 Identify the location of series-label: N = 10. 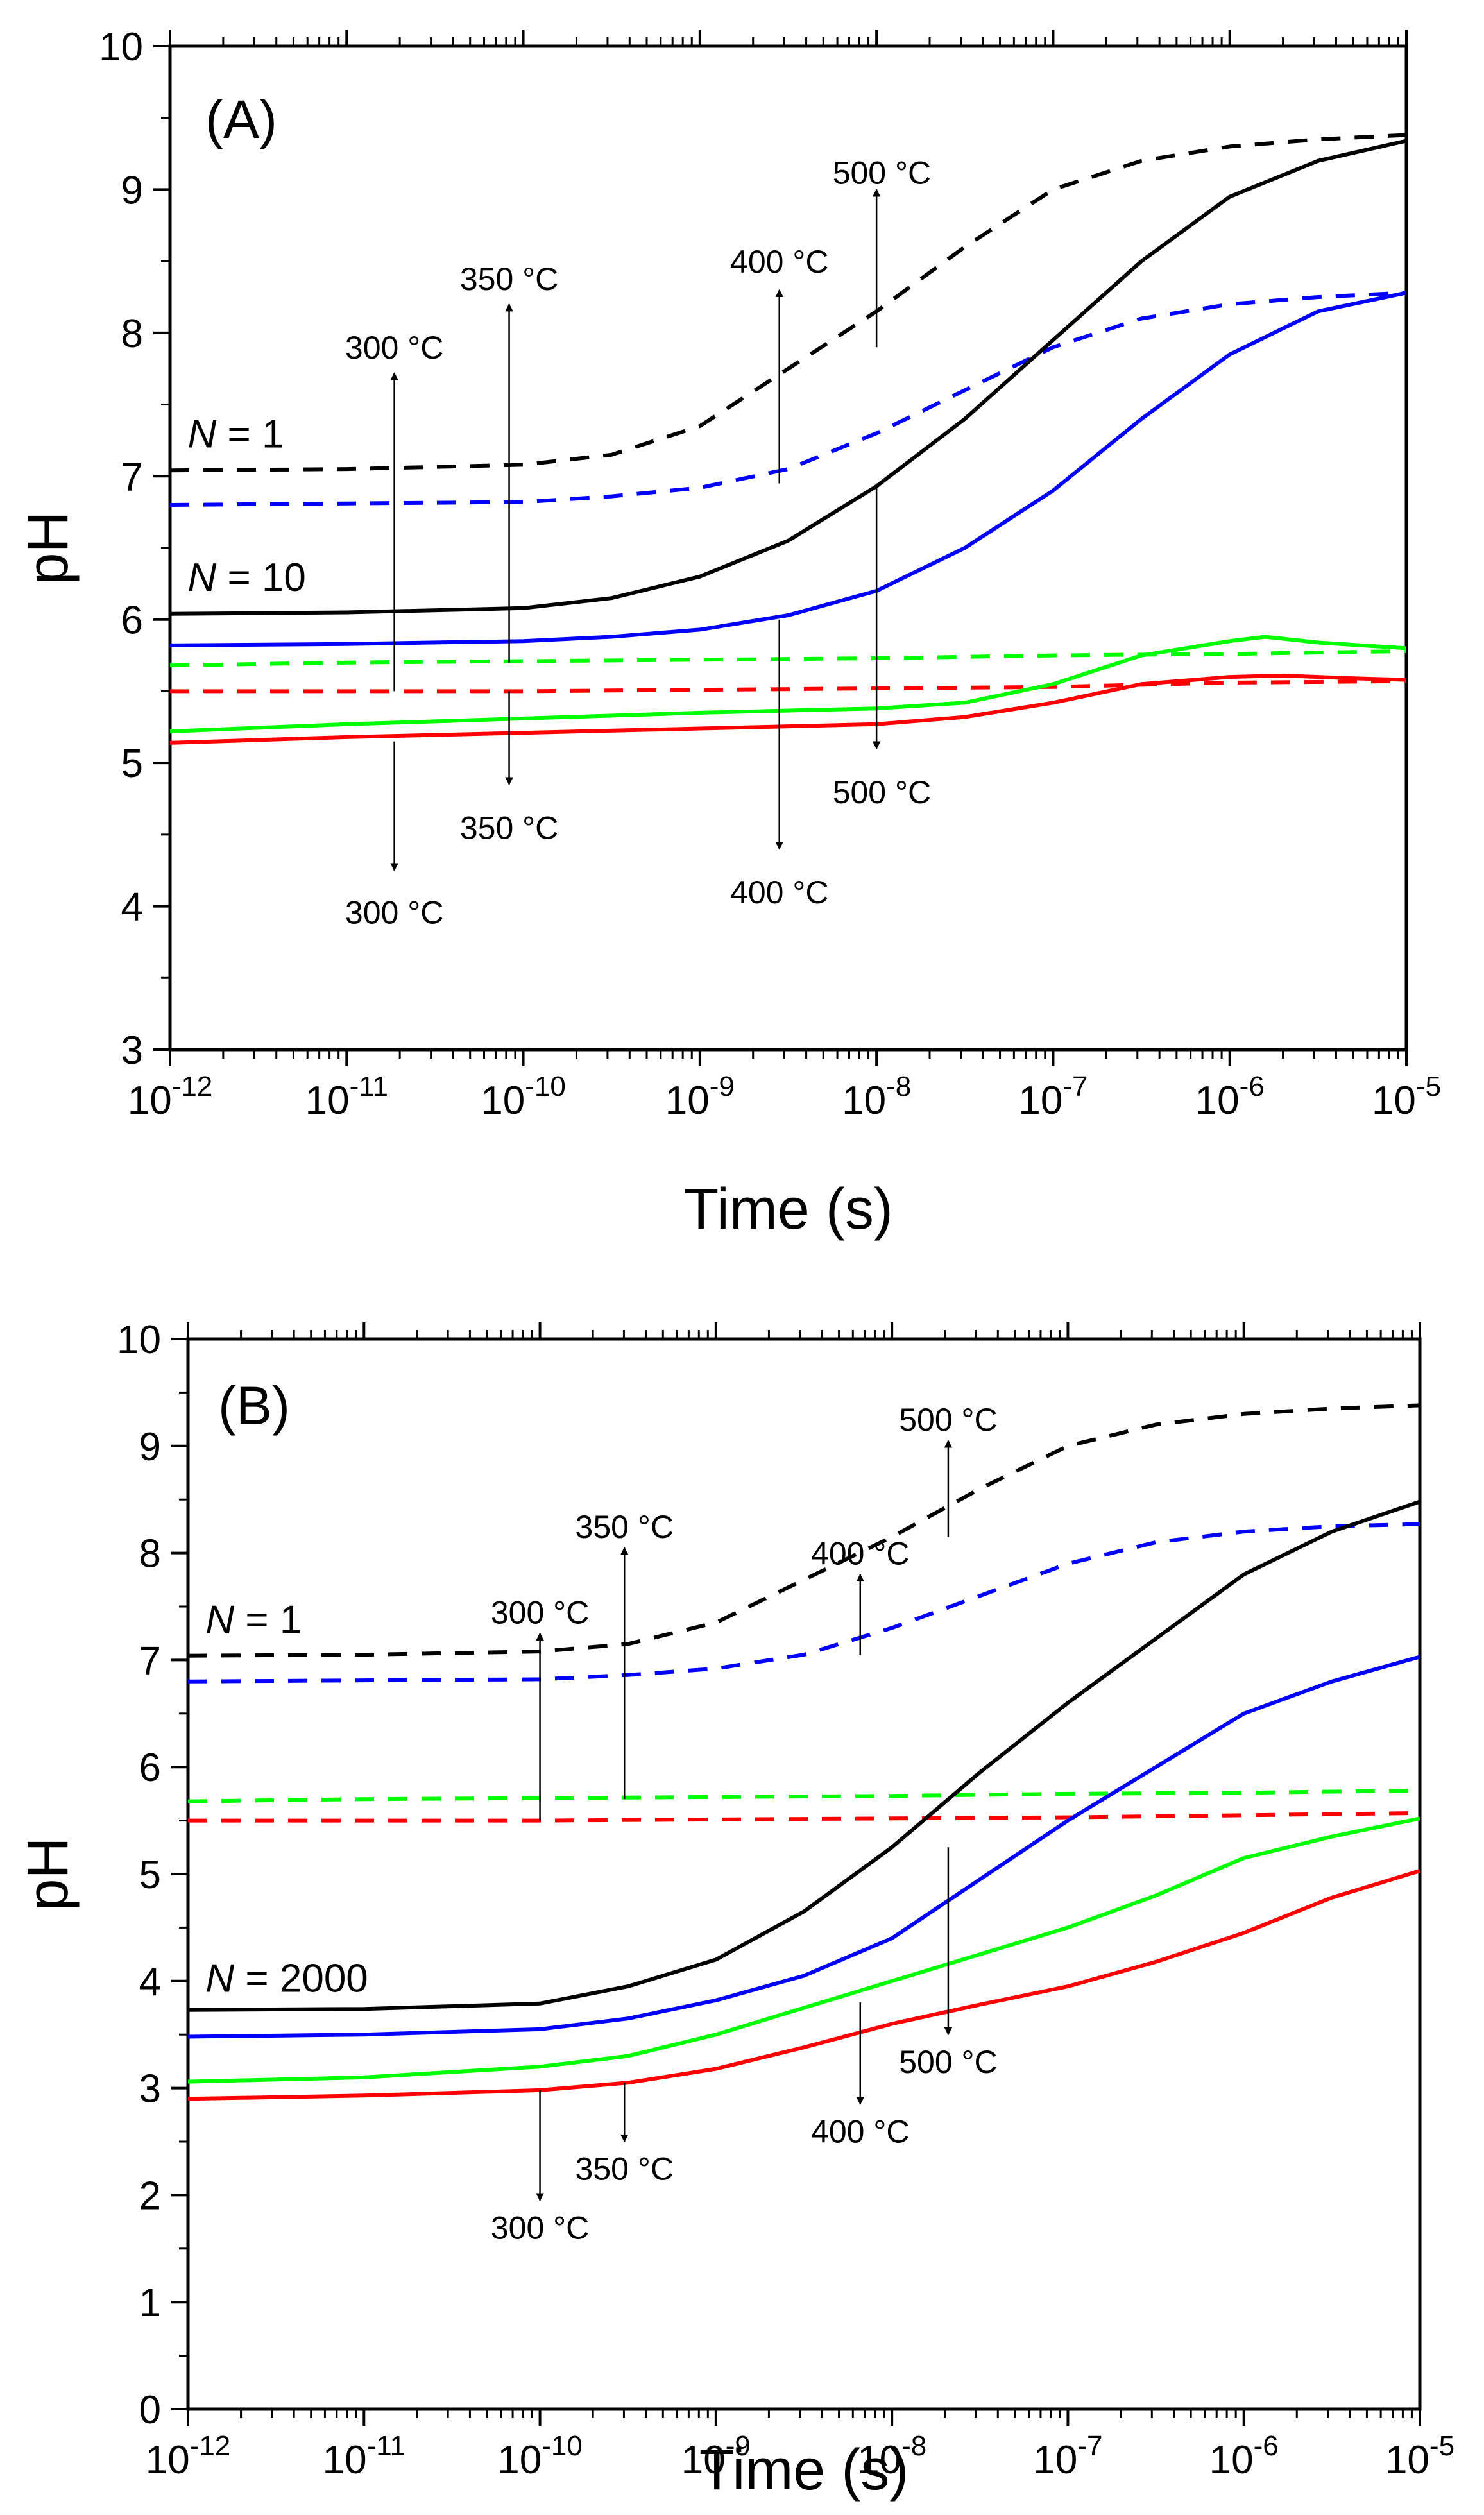
(247, 578).